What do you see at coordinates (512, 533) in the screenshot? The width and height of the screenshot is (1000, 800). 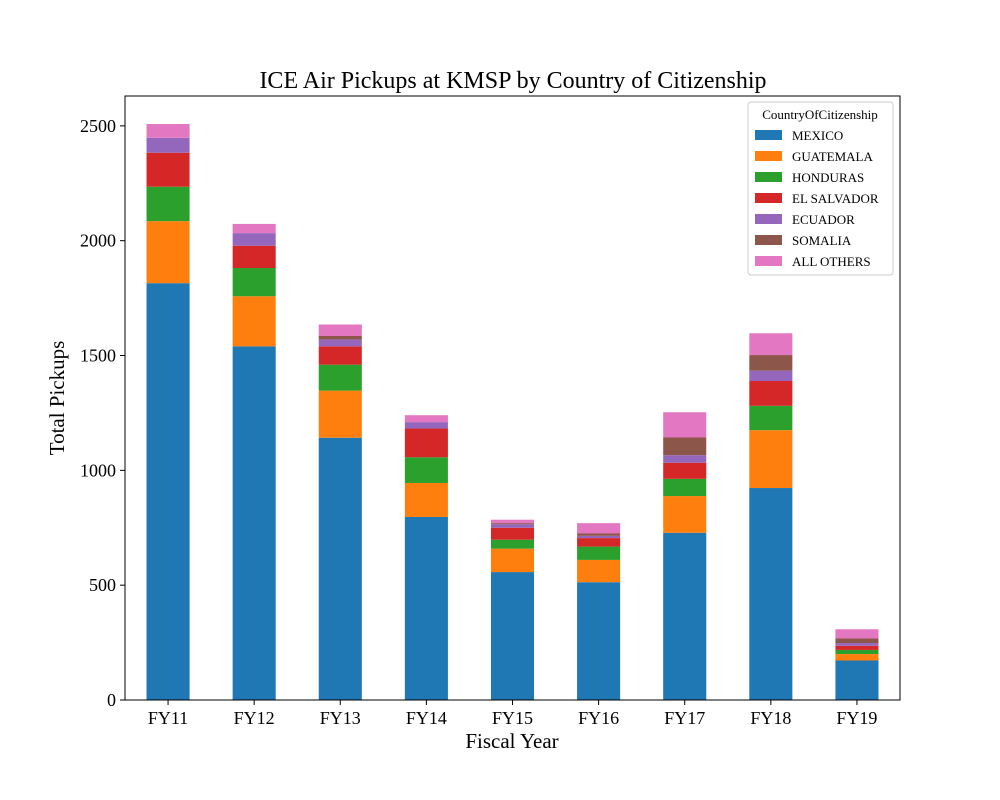 I see `bar-fy15-el-salvador` at bounding box center [512, 533].